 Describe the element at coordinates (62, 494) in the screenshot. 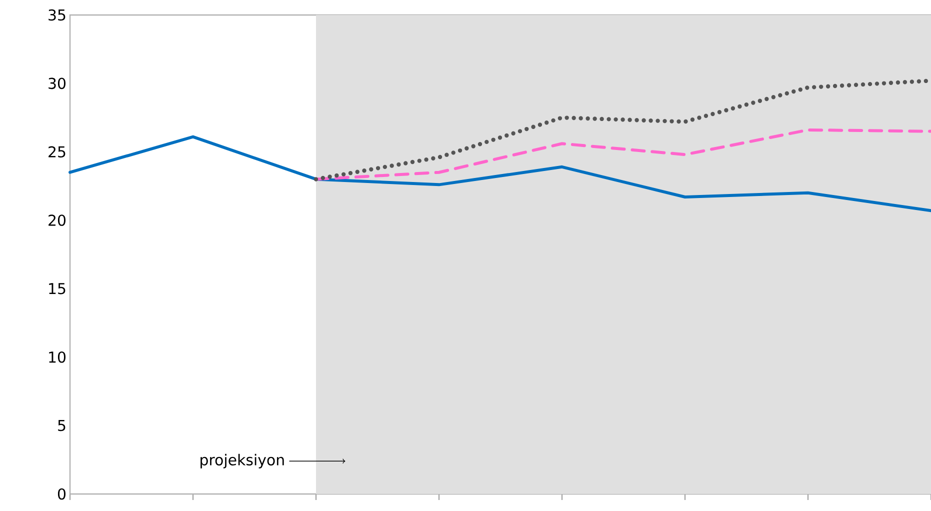

I see `y-tick-label: 0` at that location.